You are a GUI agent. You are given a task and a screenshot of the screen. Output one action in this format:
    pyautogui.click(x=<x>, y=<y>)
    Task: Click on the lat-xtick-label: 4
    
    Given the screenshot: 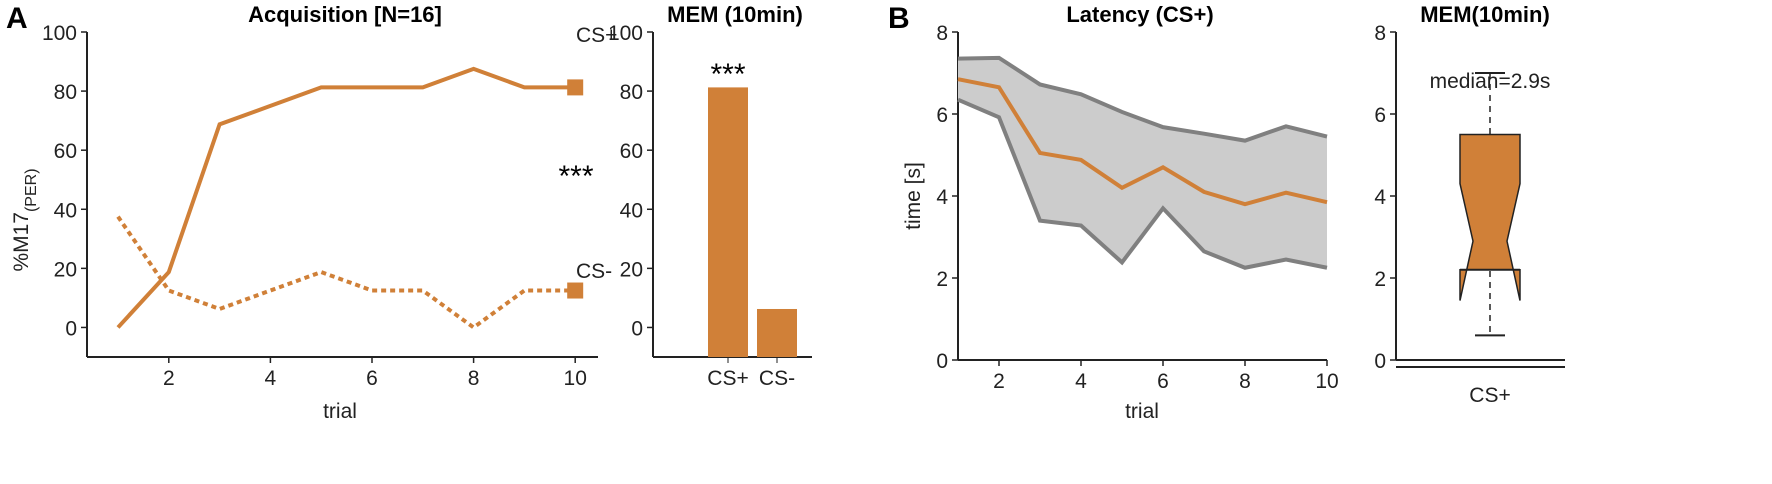 What is the action you would take?
    pyautogui.click(x=1081, y=381)
    